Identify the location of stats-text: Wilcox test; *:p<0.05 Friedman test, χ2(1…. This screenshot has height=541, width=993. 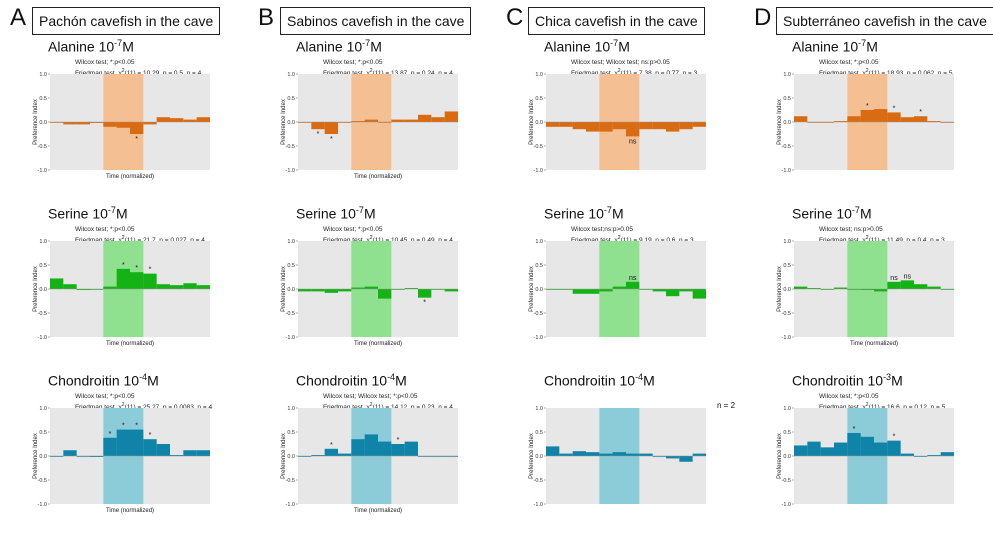
(140, 235).